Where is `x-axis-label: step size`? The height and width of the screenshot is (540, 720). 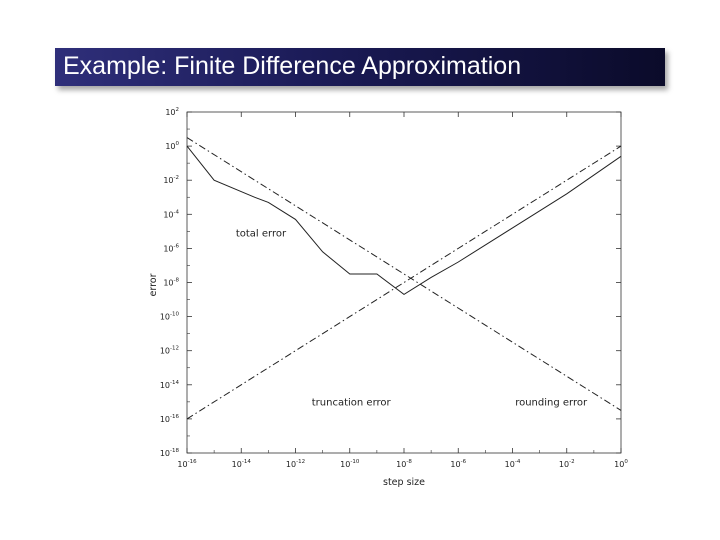
x-axis-label: step size is located at coordinates (404, 482).